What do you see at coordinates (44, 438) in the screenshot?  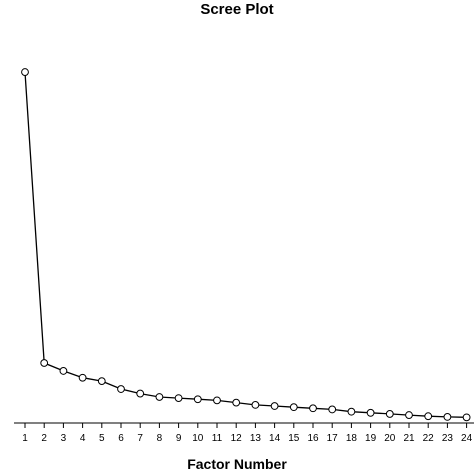 I see `x-tick-label: 2` at bounding box center [44, 438].